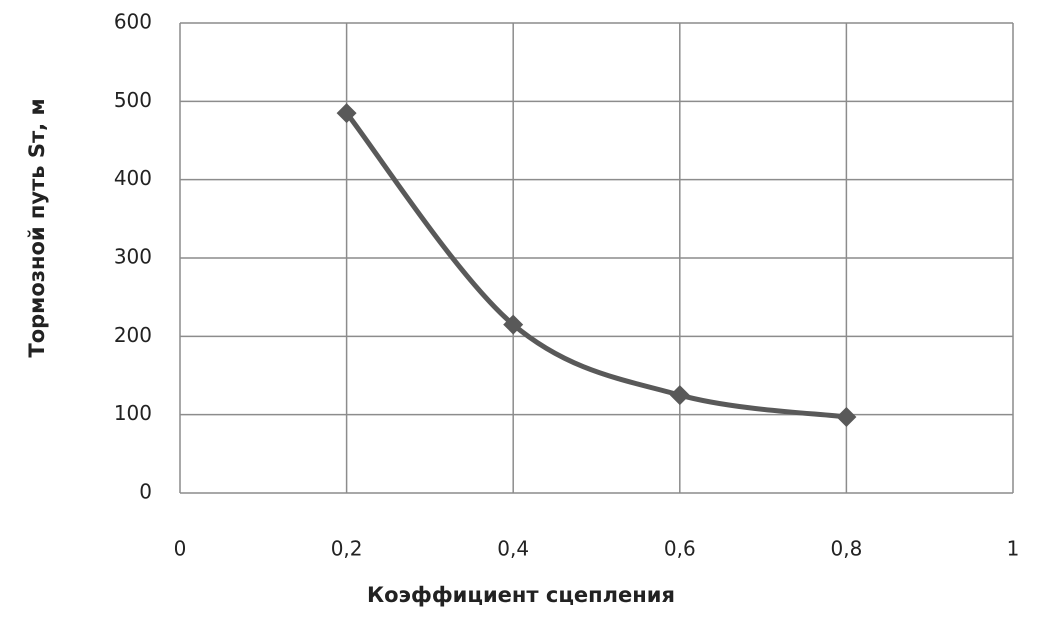  Describe the element at coordinates (133, 178) in the screenshot. I see `y-tick-label: 400` at that location.